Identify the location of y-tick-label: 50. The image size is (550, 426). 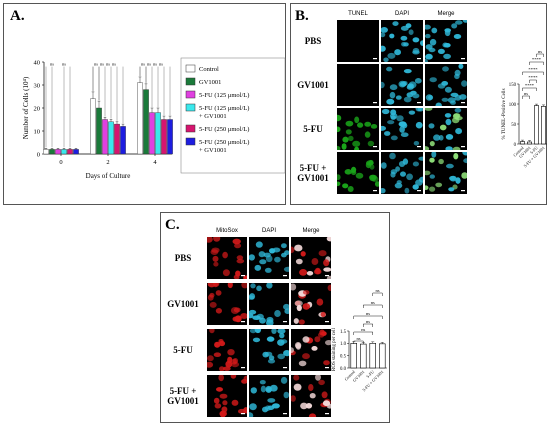
(513, 125).